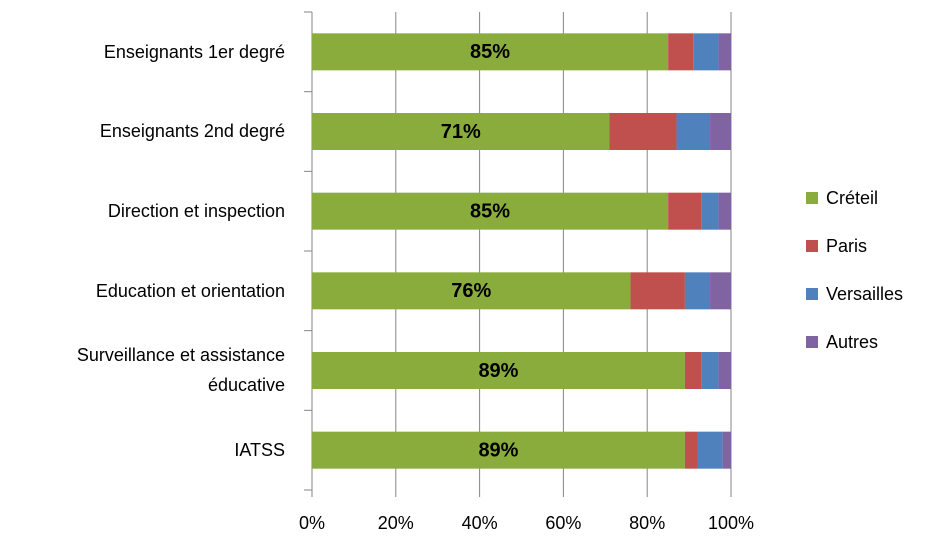 This screenshot has height=542, width=930. I want to click on legend-label: Créteil, so click(852, 198).